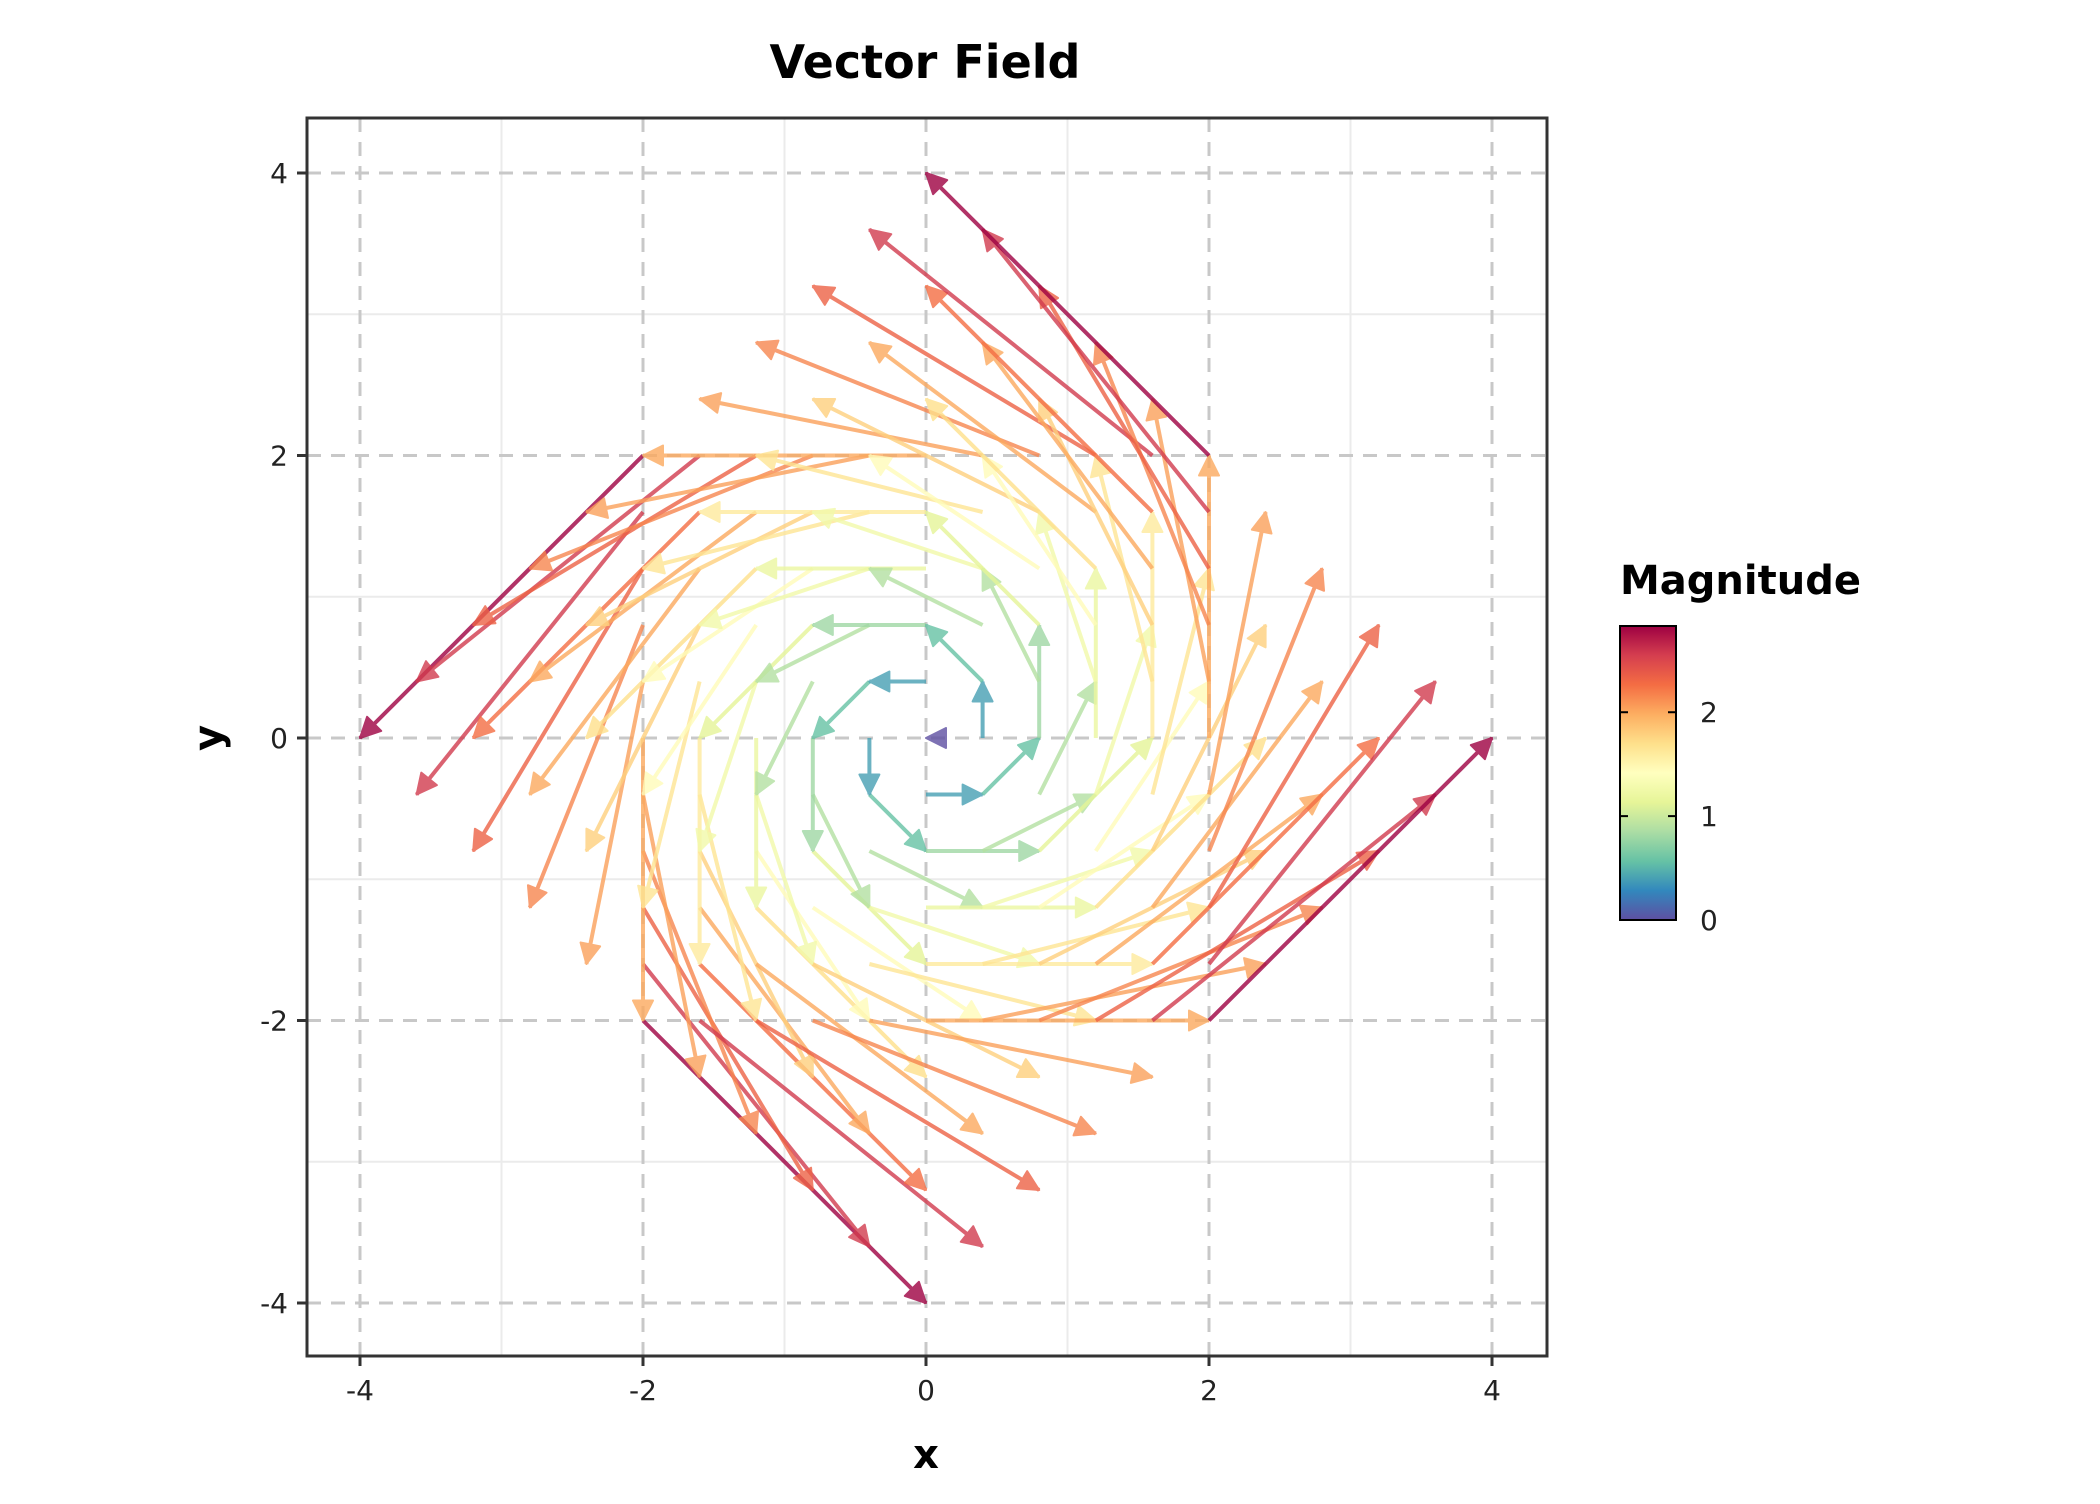  I want to click on colorbar-tick-label: 1, so click(1709, 816).